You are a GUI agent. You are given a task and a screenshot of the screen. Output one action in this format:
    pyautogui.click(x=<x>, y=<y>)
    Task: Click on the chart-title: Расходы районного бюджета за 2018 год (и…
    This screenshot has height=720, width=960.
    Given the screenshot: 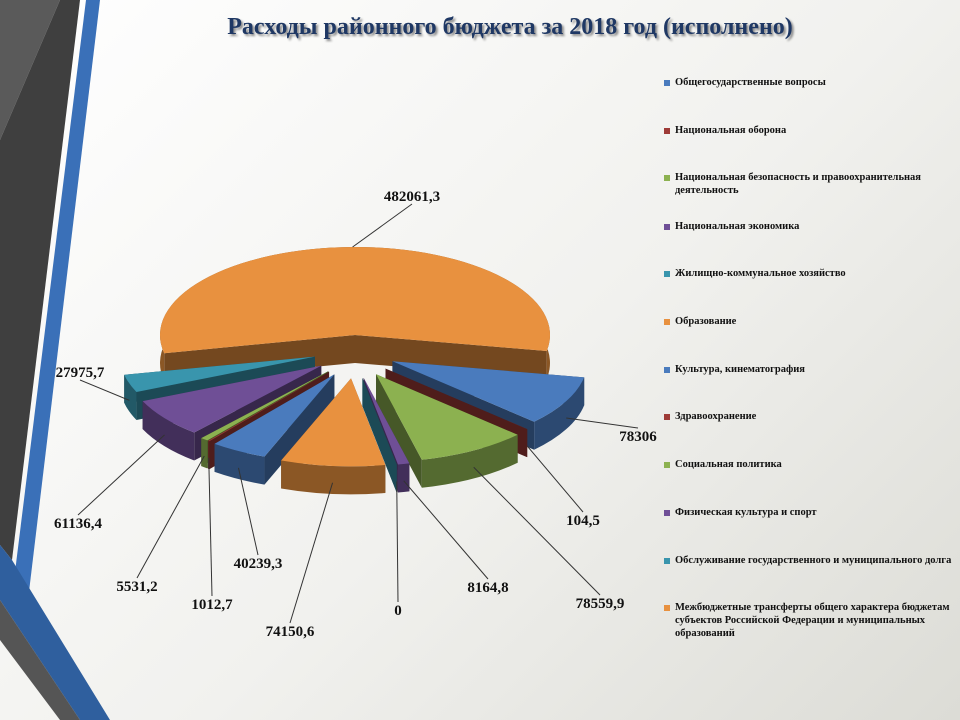 What is the action you would take?
    pyautogui.click(x=510, y=27)
    